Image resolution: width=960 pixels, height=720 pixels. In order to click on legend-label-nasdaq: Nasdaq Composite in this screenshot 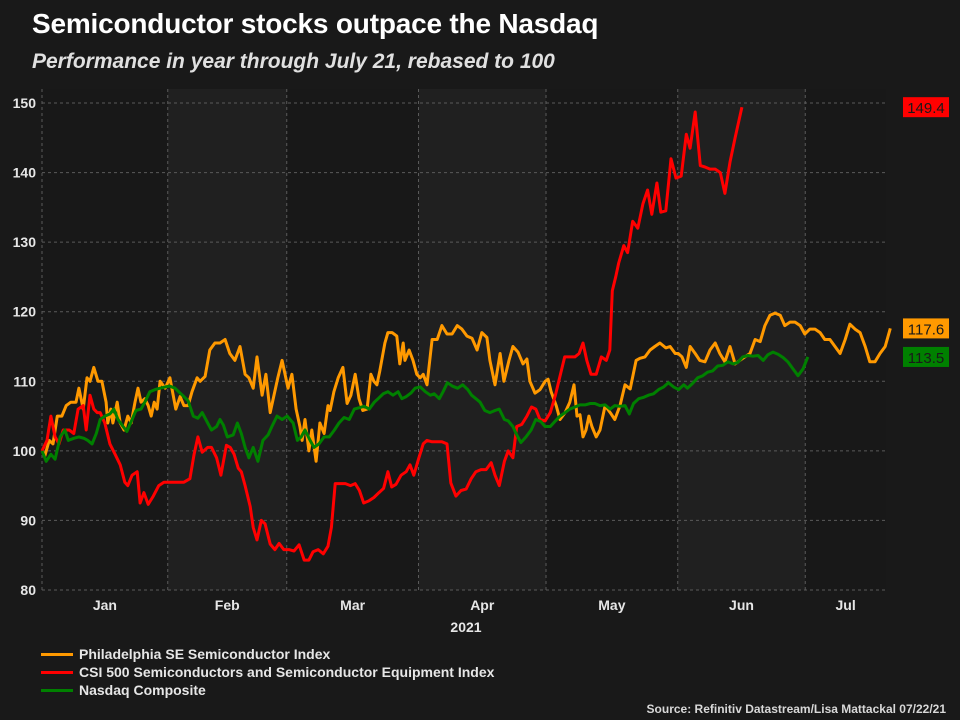, I will do `click(142, 690)`.